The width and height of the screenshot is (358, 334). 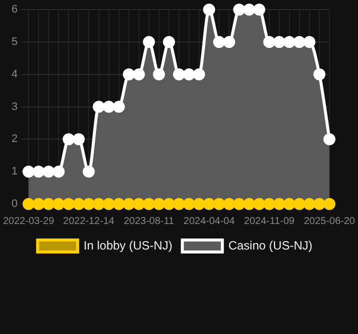 I want to click on x-tick-label: 2025-06-20, so click(x=330, y=221).